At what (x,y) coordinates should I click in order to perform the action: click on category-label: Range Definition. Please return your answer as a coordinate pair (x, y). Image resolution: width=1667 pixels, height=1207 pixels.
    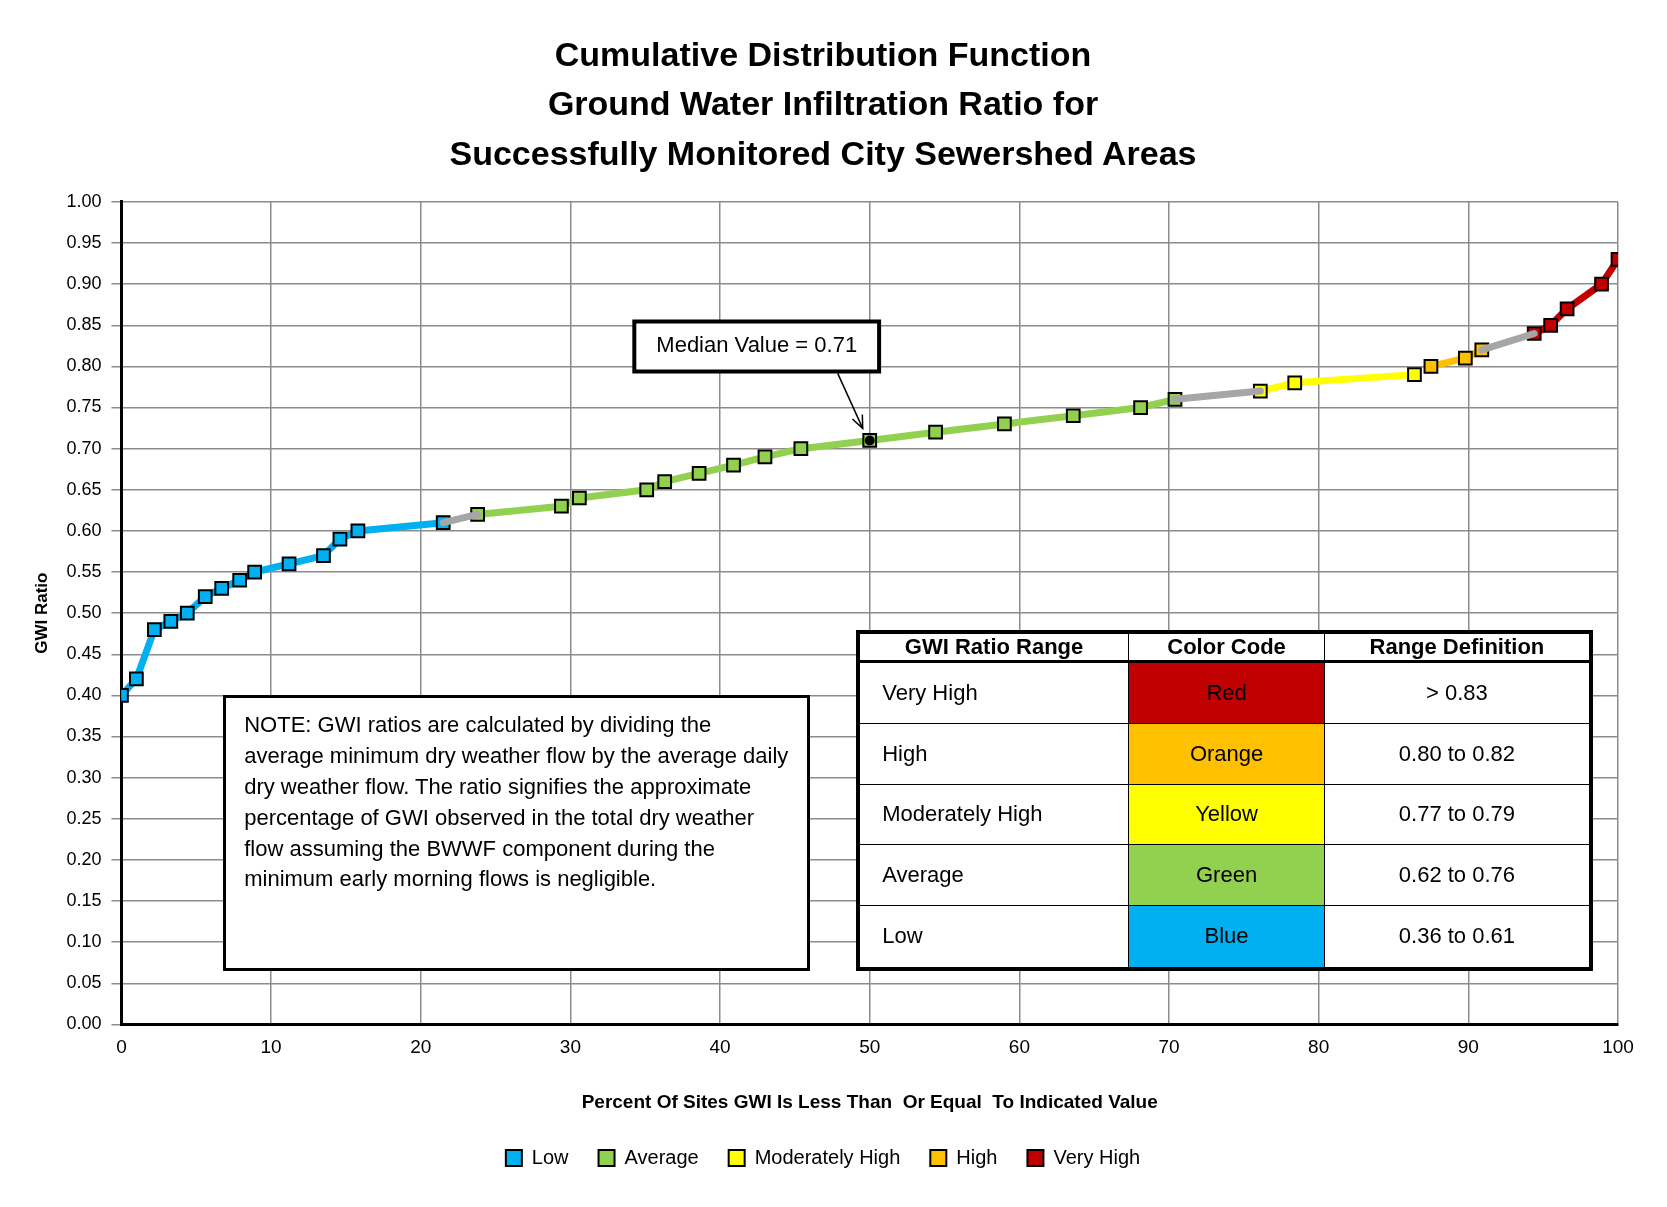
    Looking at the image, I should click on (1457, 646).